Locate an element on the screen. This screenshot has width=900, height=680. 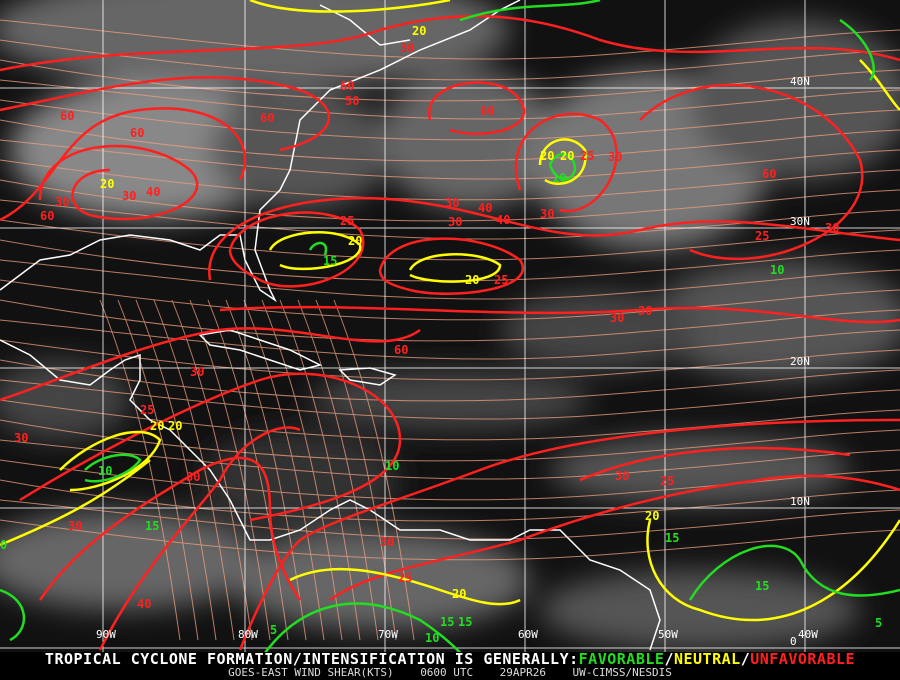
latitude-label: 0 is located at coordinates (793, 641).